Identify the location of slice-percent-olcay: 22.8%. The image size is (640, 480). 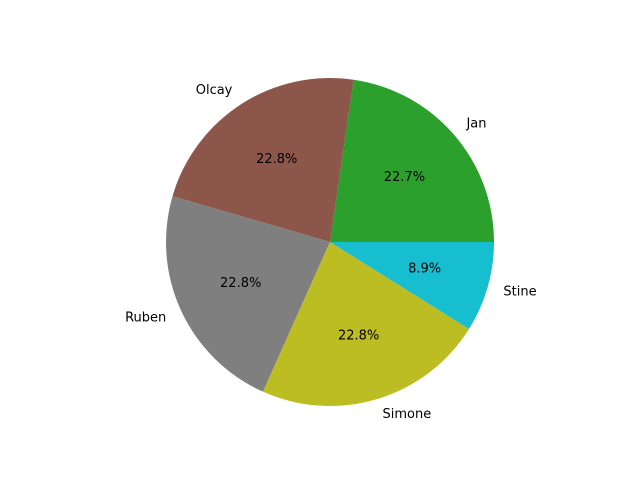
(276, 159).